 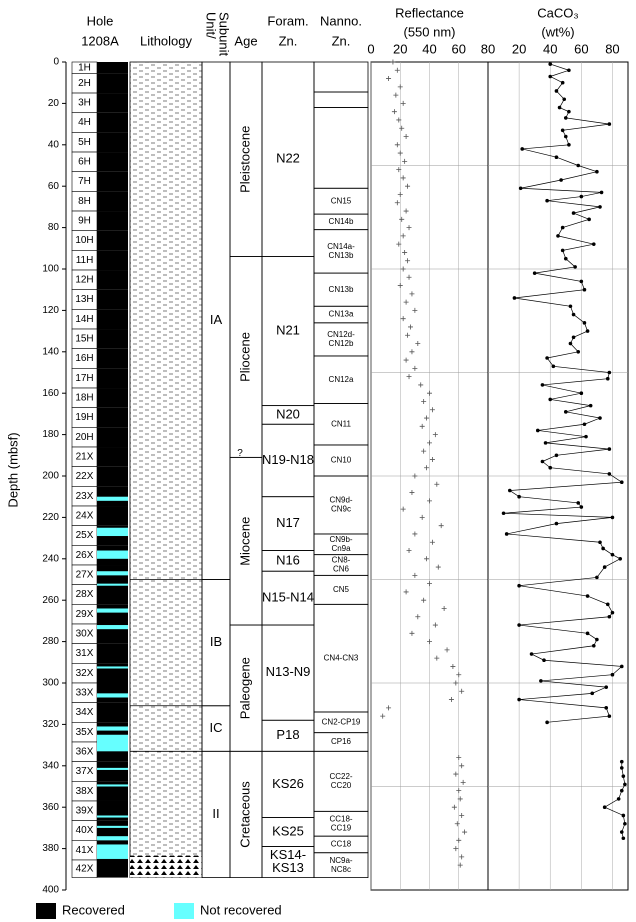 I want to click on core-label: 7H, so click(x=84, y=181).